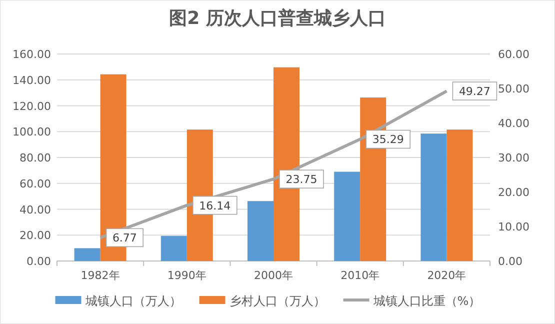 Image resolution: width=555 pixels, height=324 pixels. Describe the element at coordinates (514, 227) in the screenshot. I see `y2-tick-label: 10.00` at that location.